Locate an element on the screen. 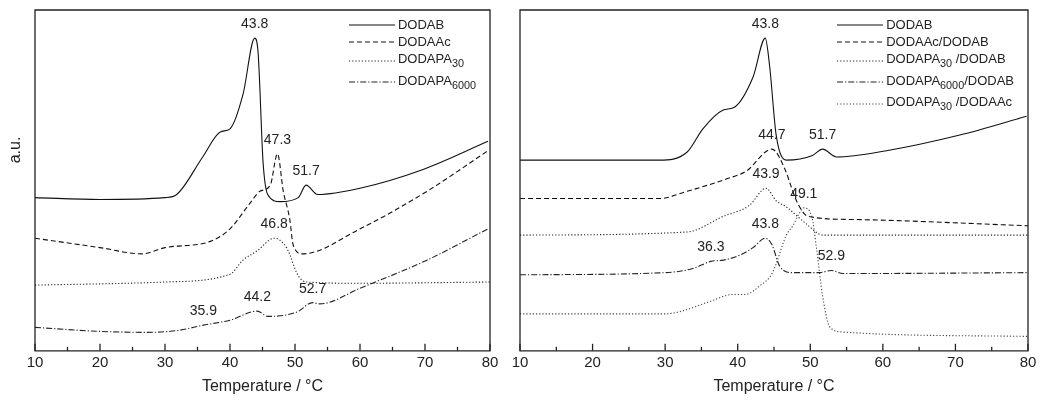 This screenshot has height=404, width=1040. legend-label: DODAPA$_{6000}$ is located at coordinates (436, 82).